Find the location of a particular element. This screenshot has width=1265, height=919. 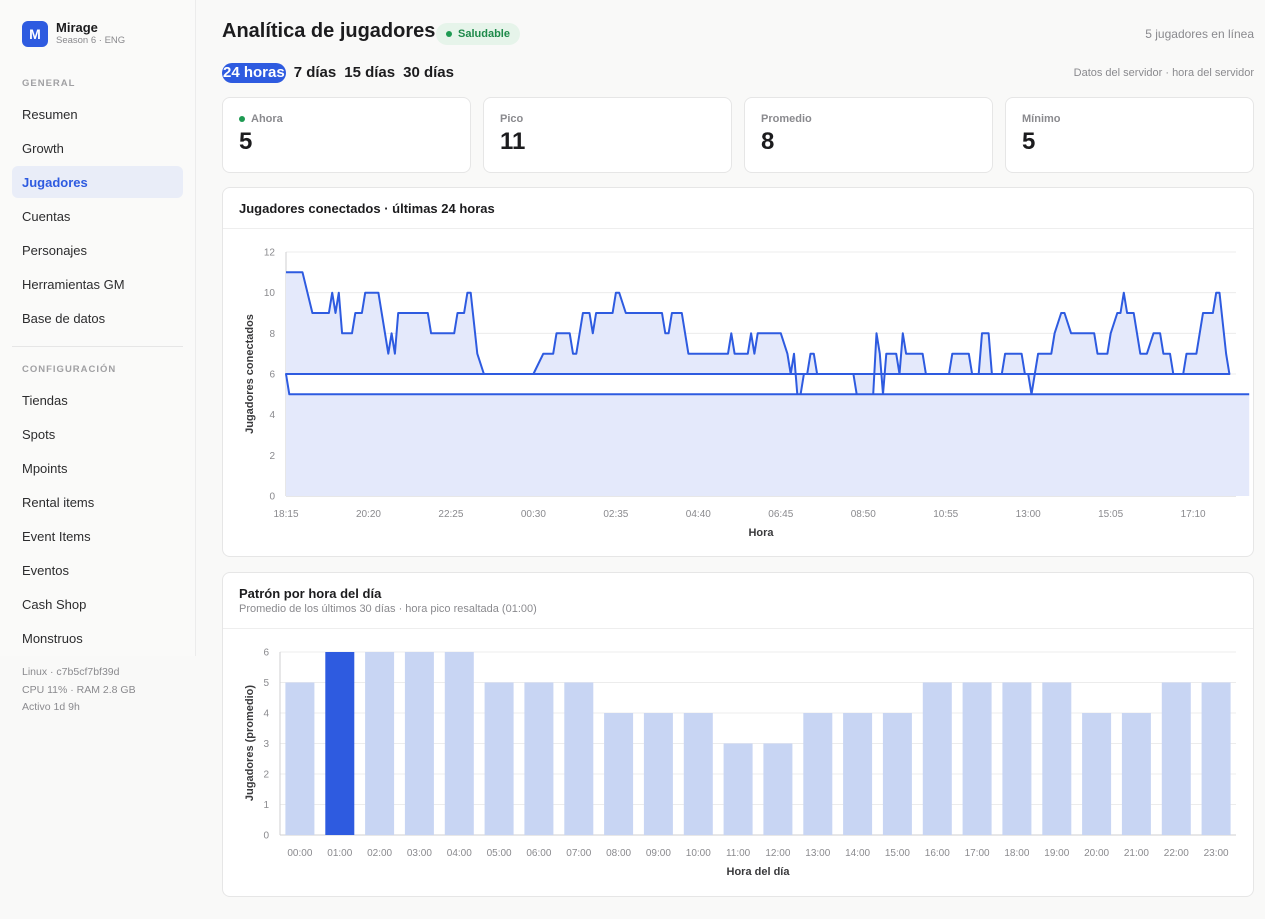

y-axis-label: Jugadores conectados is located at coordinates (250, 374).